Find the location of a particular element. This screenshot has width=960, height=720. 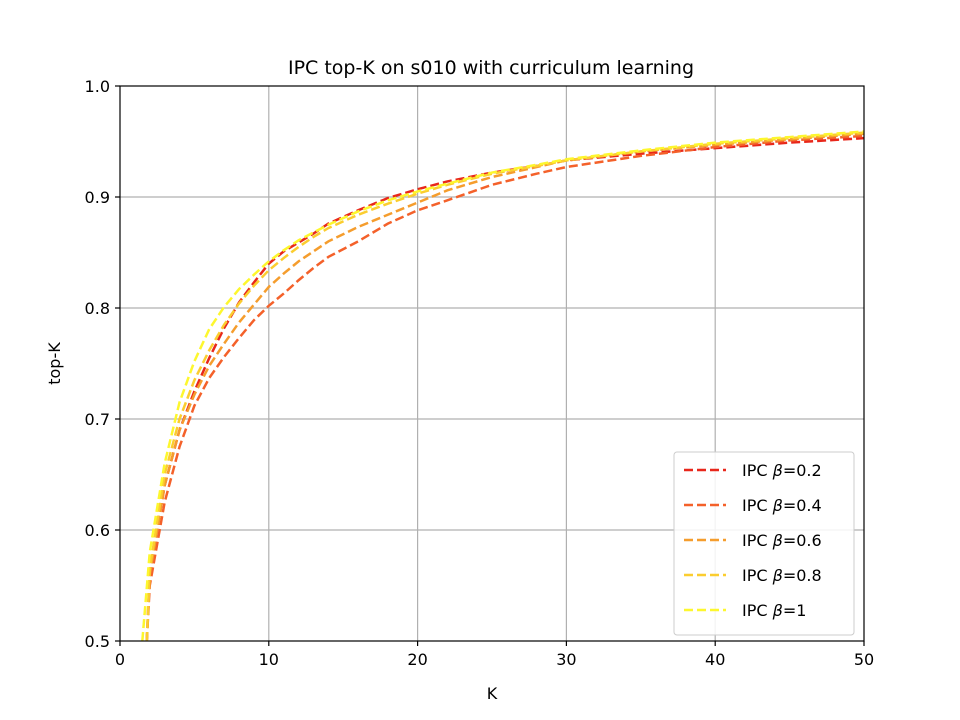

y-axis: 0.5 0.6 0.7 0.8 0.9 1.0 is located at coordinates (102, 364).